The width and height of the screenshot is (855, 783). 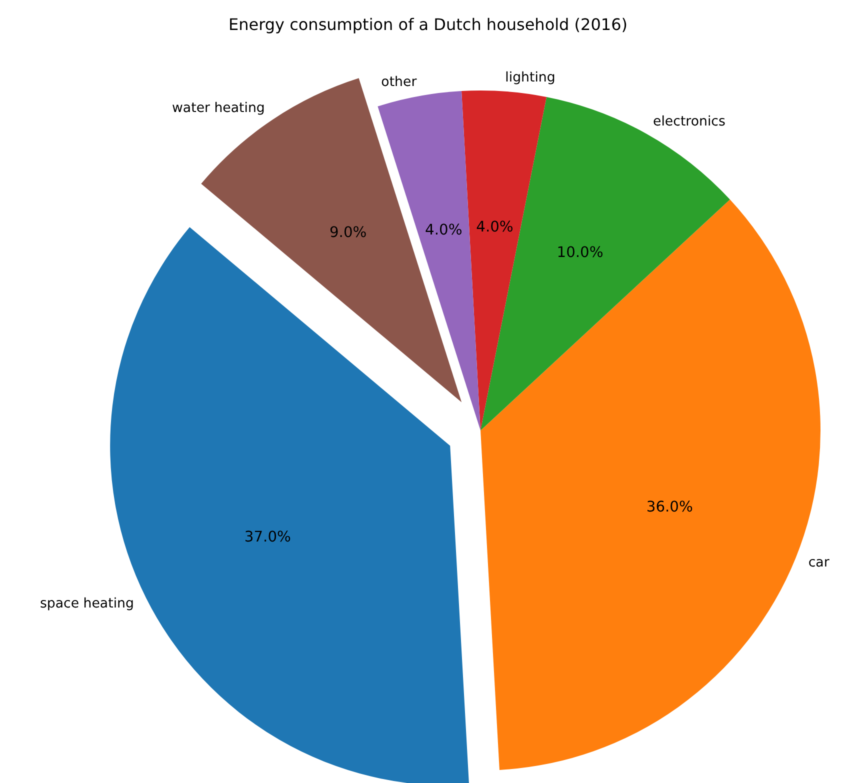 I want to click on slice-label: water heating, so click(x=218, y=108).